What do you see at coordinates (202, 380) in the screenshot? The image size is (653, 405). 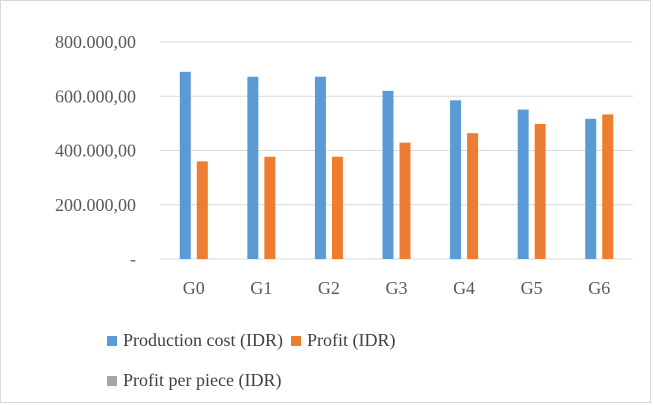 I see `legend-label-profit-per-piece: Profit per piece (IDR)` at bounding box center [202, 380].